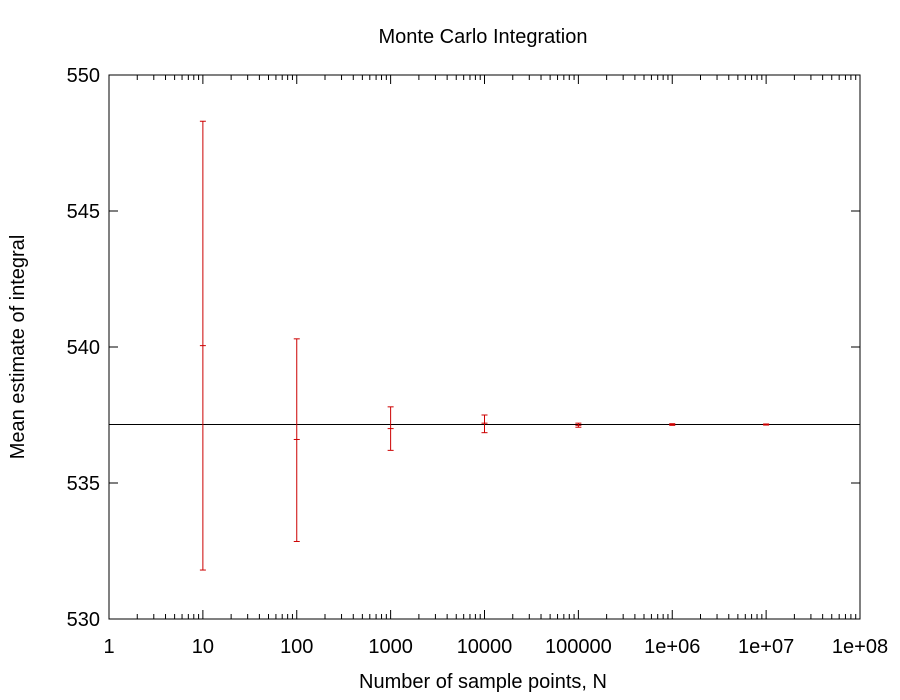  Describe the element at coordinates (483, 682) in the screenshot. I see `x-axis-label: Number of sample points, N` at that location.